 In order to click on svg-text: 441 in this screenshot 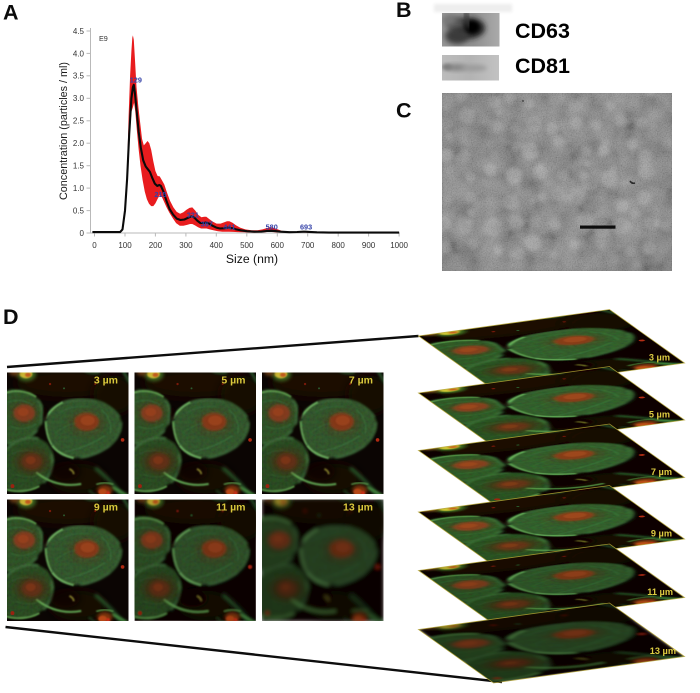, I will do `click(229, 227)`.